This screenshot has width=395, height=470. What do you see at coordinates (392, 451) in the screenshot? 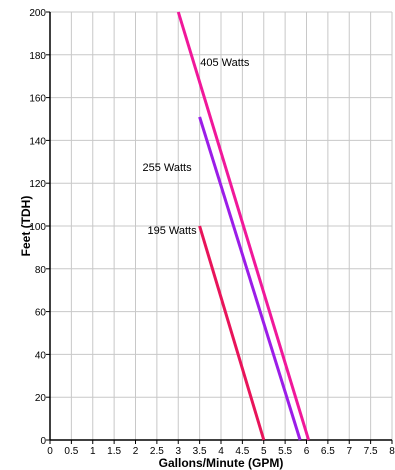
I see `x-tick-label: 8` at bounding box center [392, 451].